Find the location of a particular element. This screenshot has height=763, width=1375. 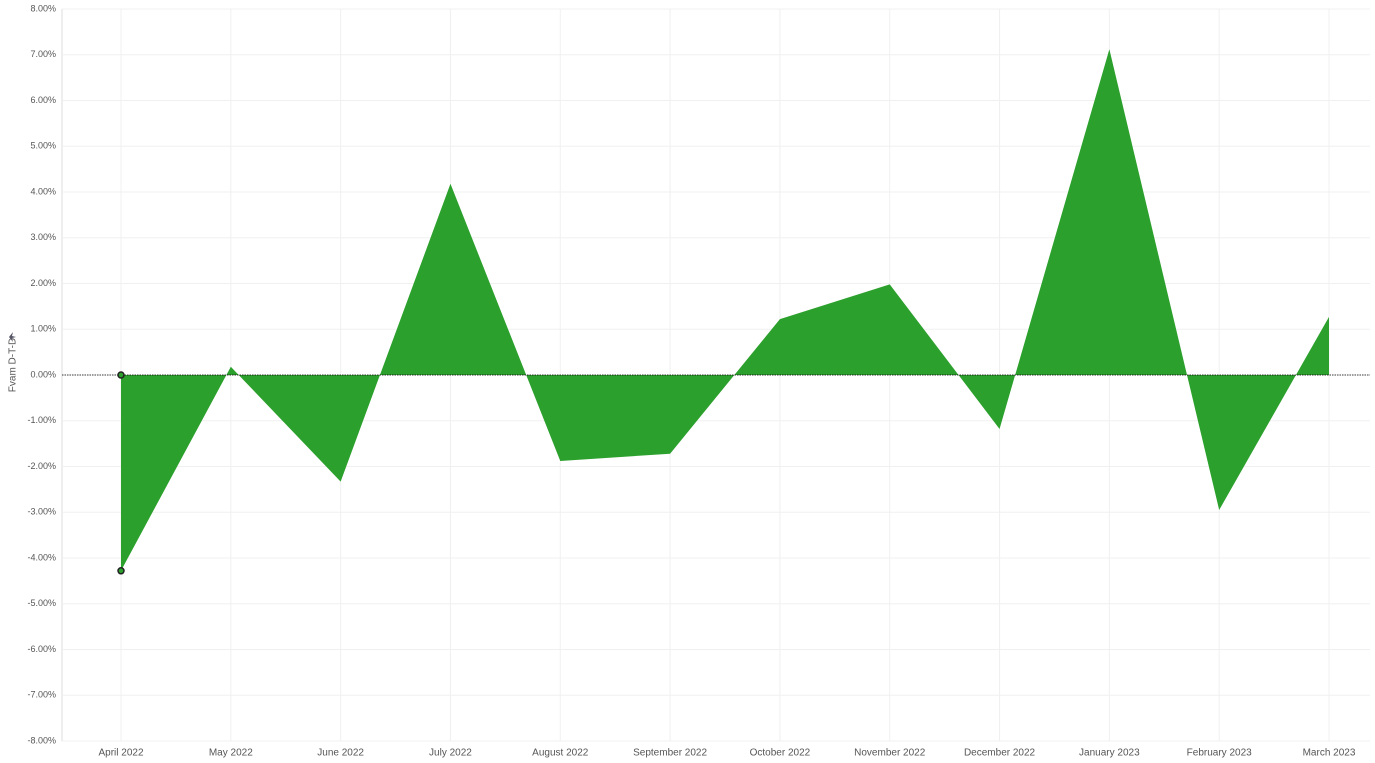

selected-point is located at coordinates (121, 571).